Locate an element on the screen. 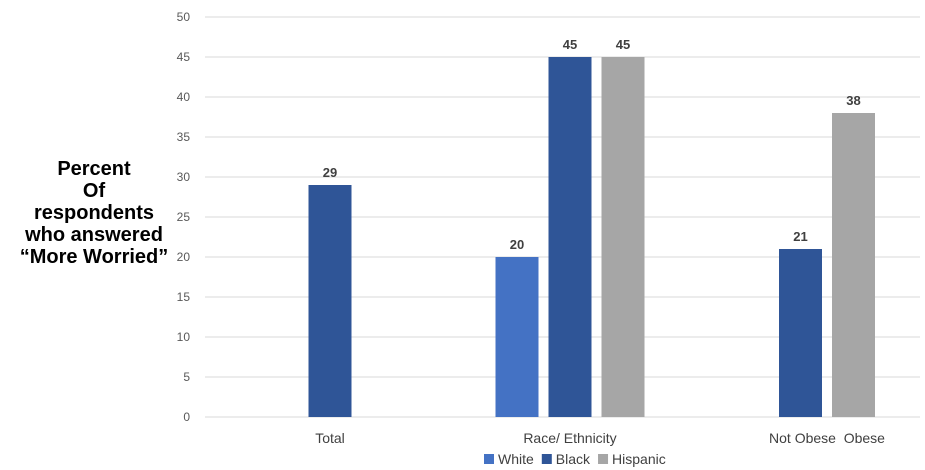 The width and height of the screenshot is (925, 470). y-tick-label-50: 50 is located at coordinates (184, 17).